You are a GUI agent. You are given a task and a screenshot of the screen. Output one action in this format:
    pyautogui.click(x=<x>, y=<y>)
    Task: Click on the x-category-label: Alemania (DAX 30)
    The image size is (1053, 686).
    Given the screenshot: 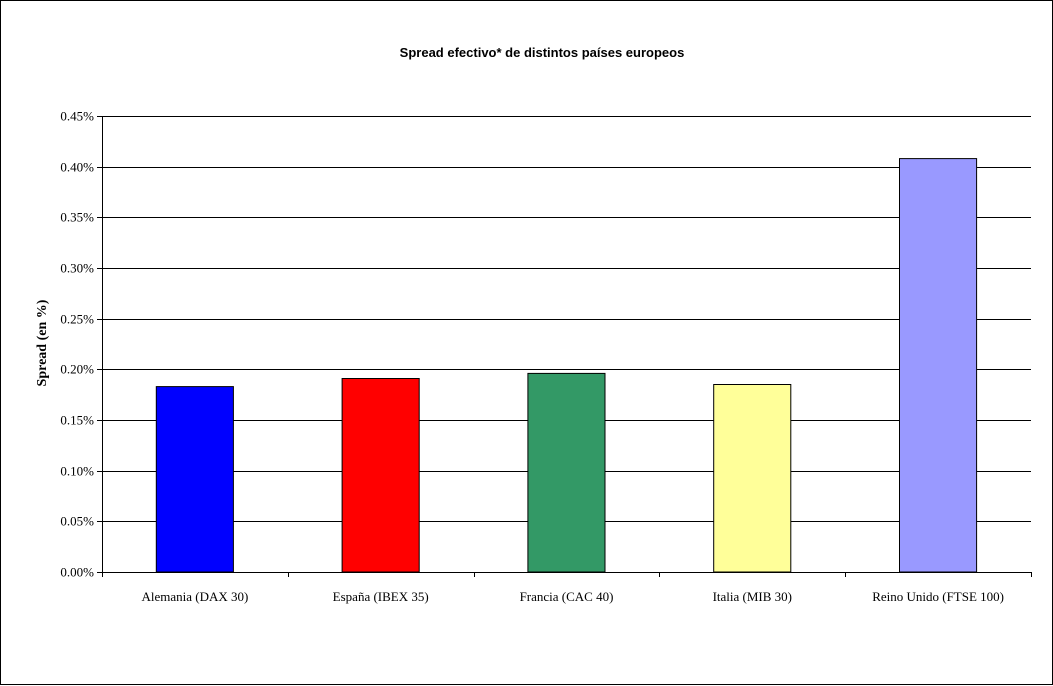 What is the action you would take?
    pyautogui.click(x=194, y=596)
    